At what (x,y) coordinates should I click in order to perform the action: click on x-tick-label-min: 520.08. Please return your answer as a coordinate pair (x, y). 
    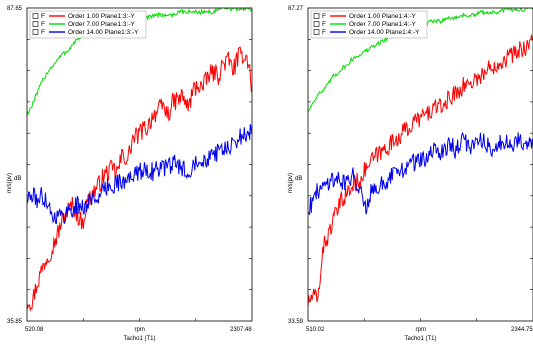
    Looking at the image, I should click on (34, 330).